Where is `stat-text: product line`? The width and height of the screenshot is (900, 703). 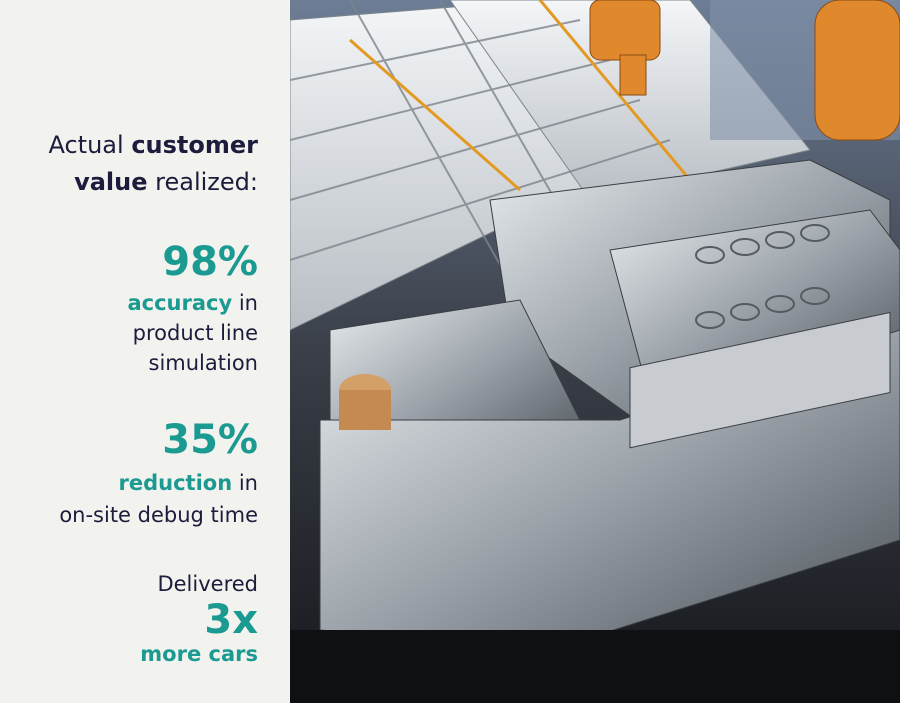
stat-text: product line is located at coordinates (195, 333).